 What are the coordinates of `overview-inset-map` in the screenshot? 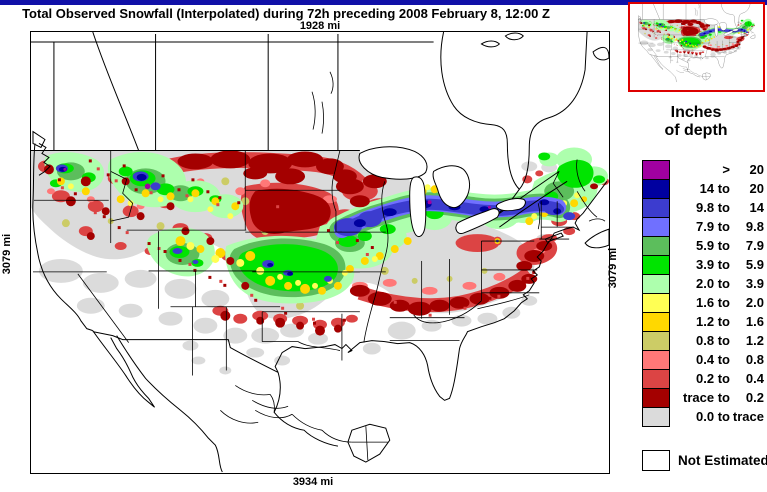 It's located at (696, 47).